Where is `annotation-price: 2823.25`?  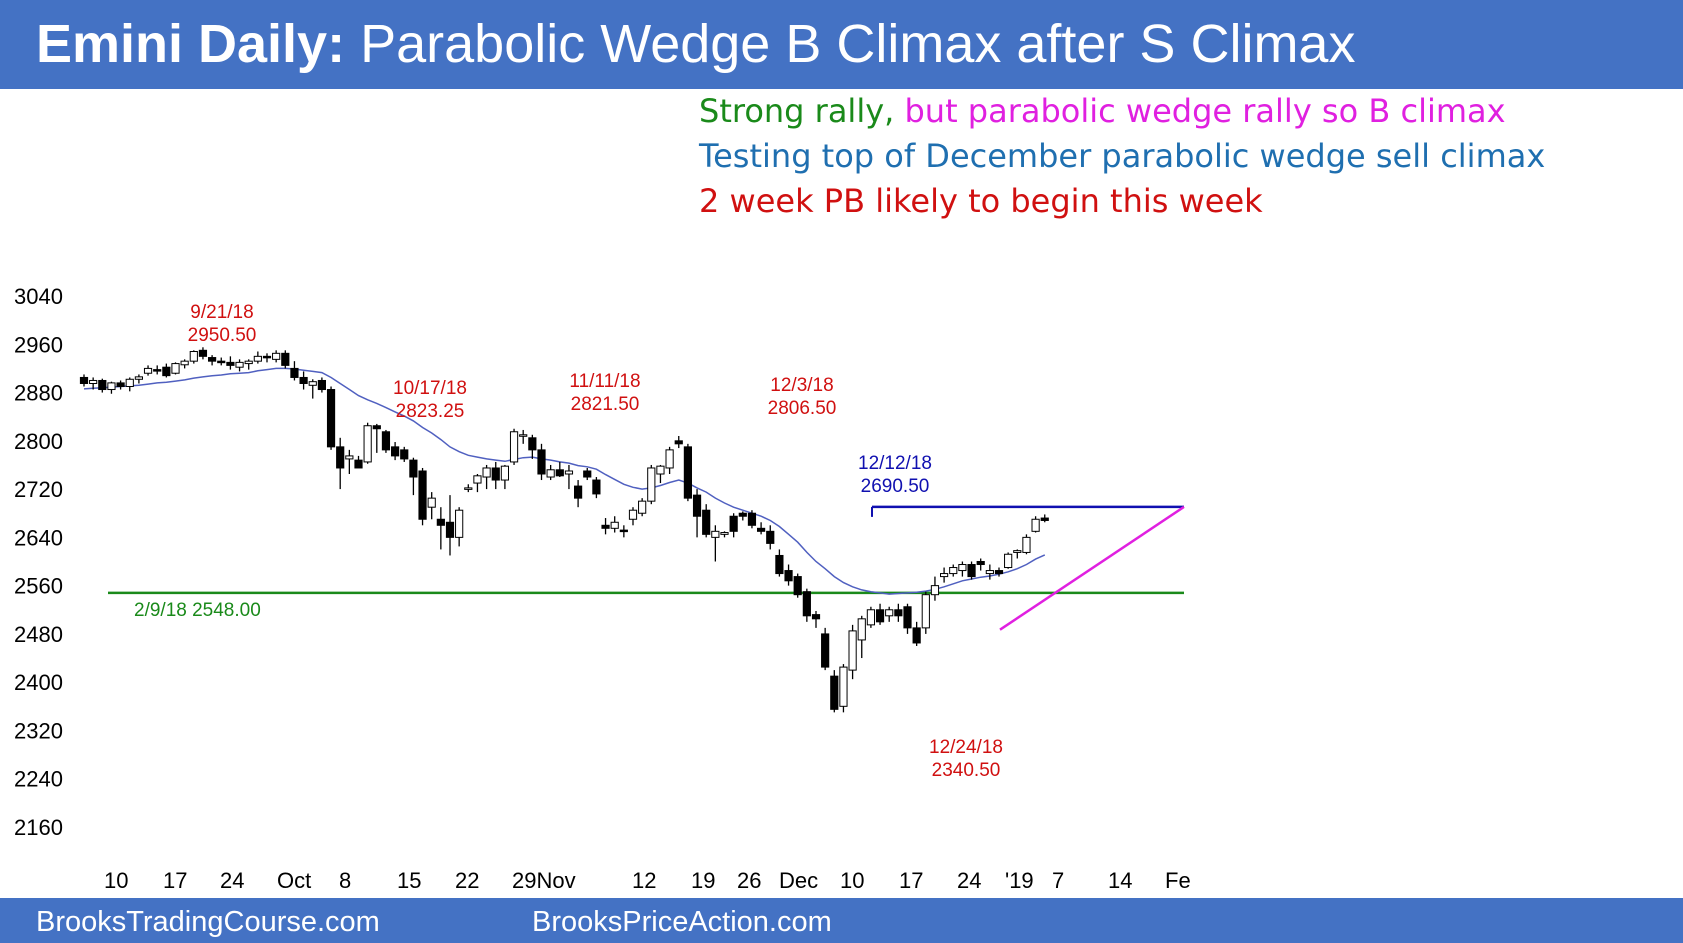 annotation-price: 2823.25 is located at coordinates (430, 411).